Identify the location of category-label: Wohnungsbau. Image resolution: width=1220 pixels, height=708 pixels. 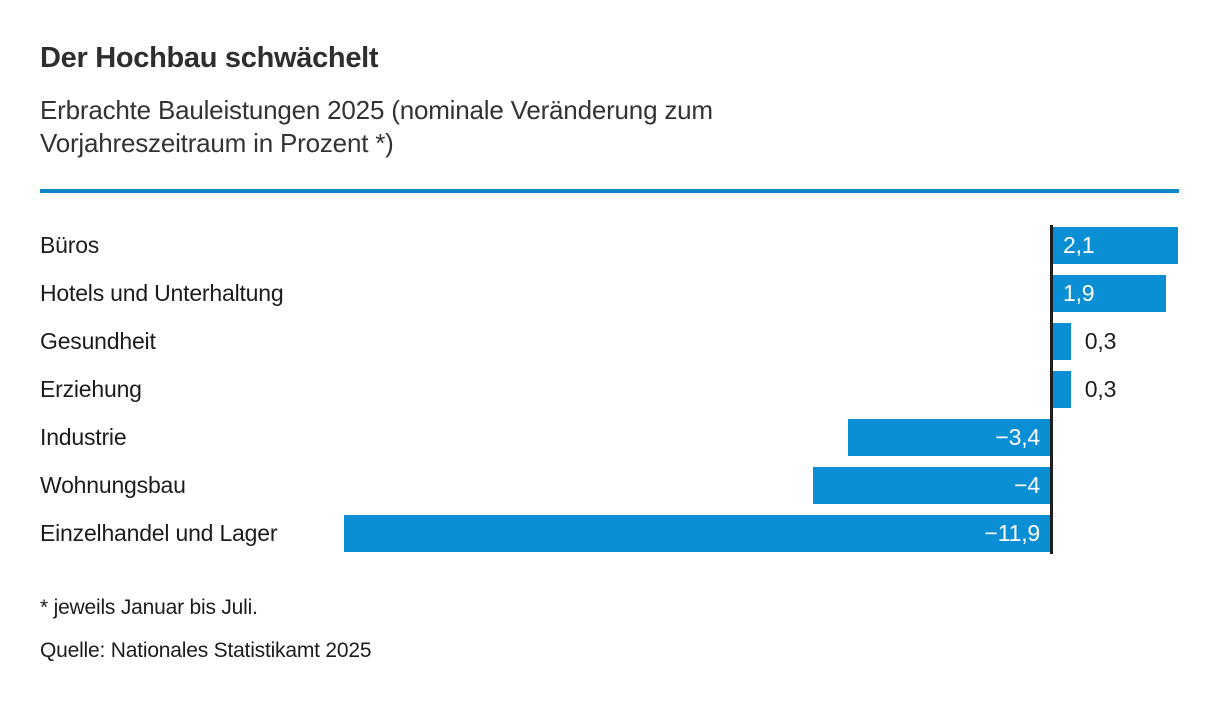
(113, 485).